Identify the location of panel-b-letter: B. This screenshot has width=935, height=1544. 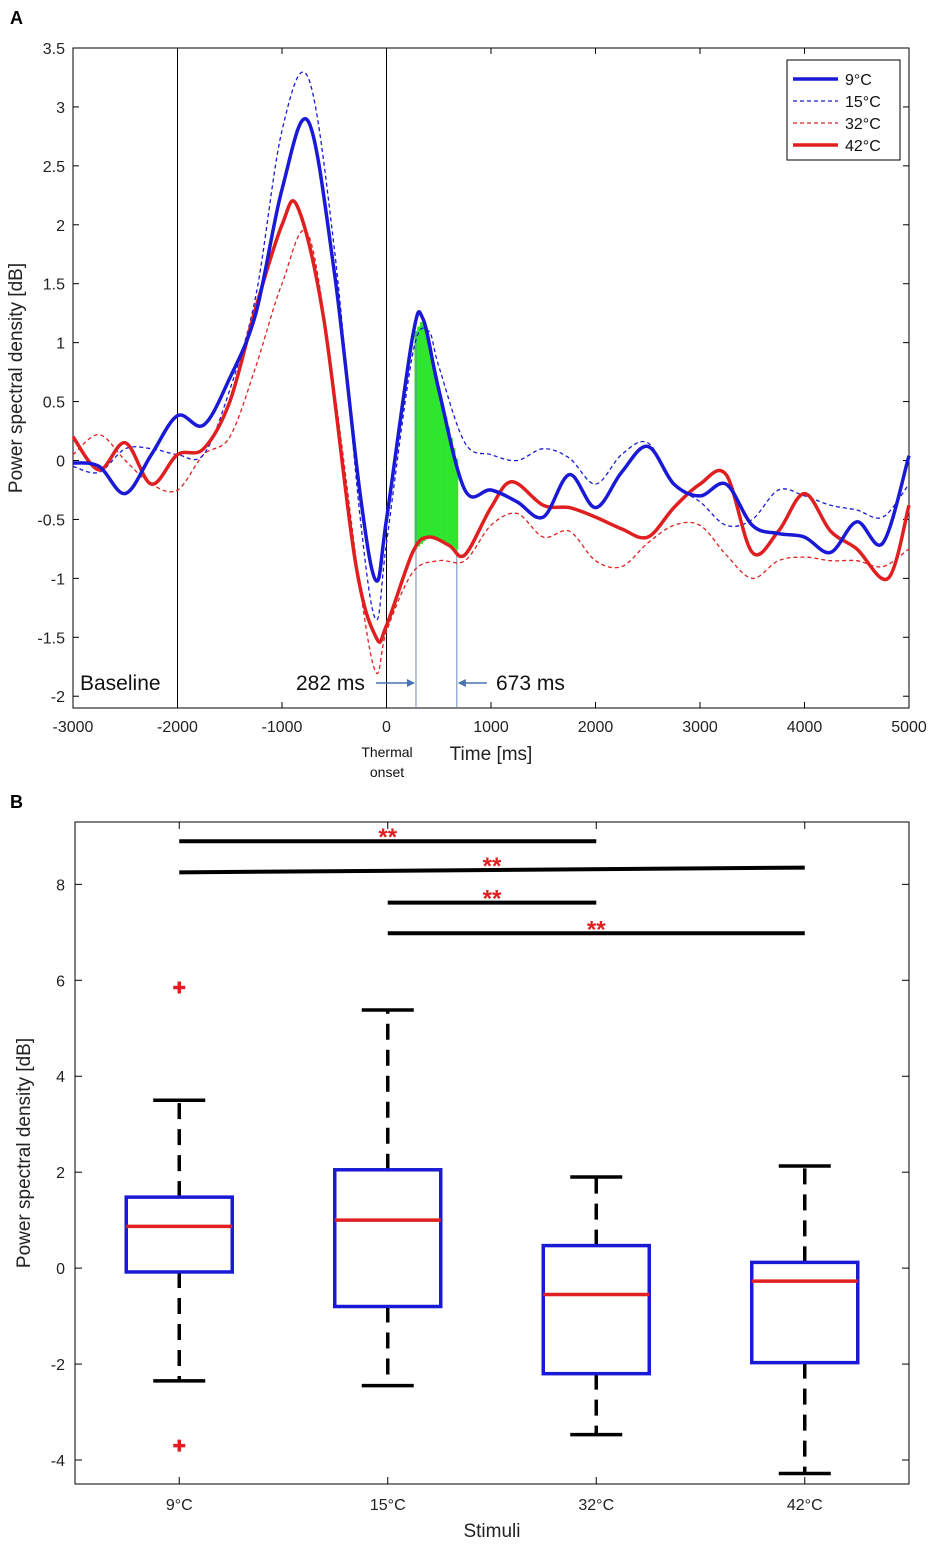
(16, 802).